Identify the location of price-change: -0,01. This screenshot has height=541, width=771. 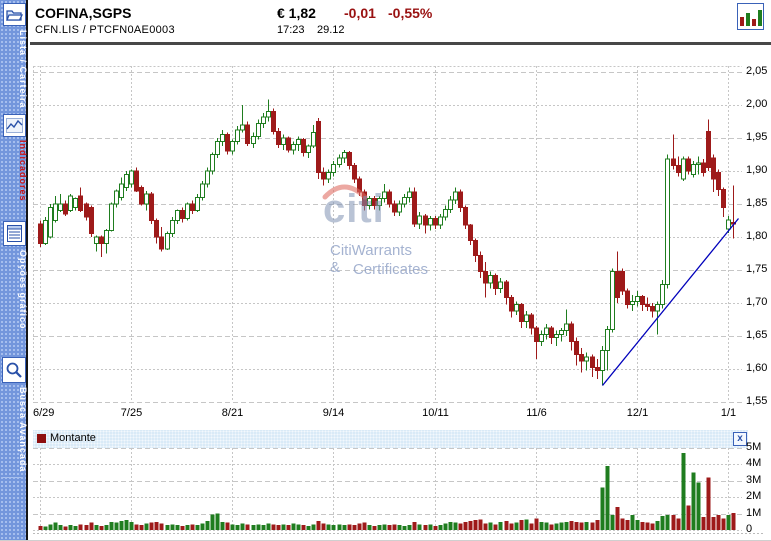
(360, 13).